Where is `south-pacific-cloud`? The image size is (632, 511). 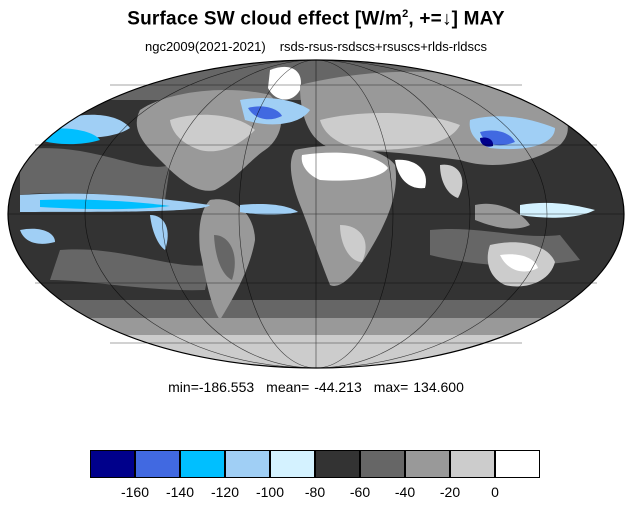
south-pacific-cloud is located at coordinates (130, 270).